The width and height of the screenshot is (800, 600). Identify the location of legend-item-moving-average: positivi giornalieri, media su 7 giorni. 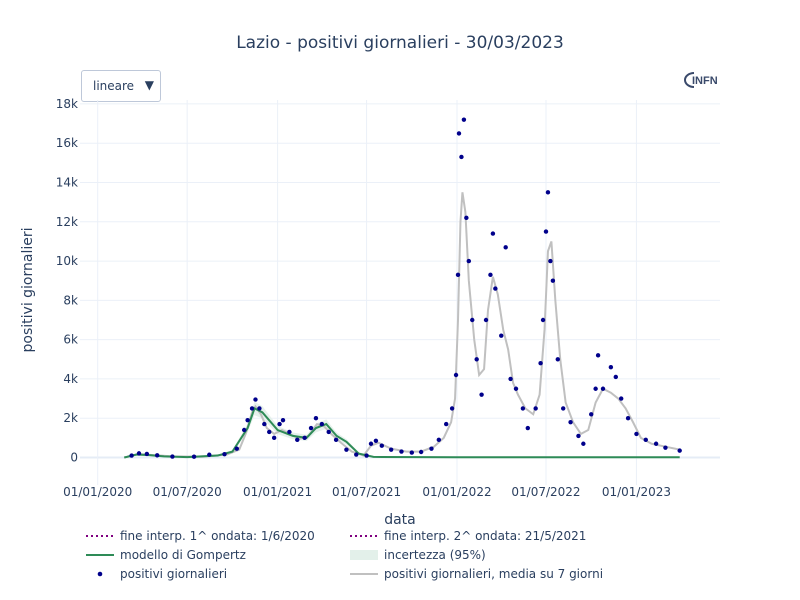
(476, 574).